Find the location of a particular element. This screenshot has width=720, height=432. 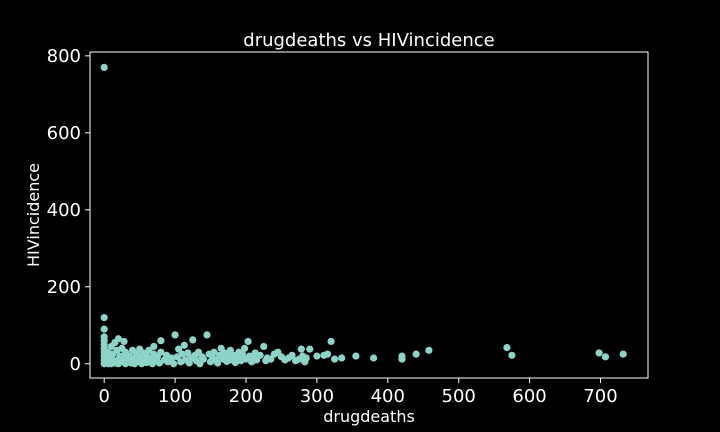

y-tick-label: 0 is located at coordinates (75, 364).